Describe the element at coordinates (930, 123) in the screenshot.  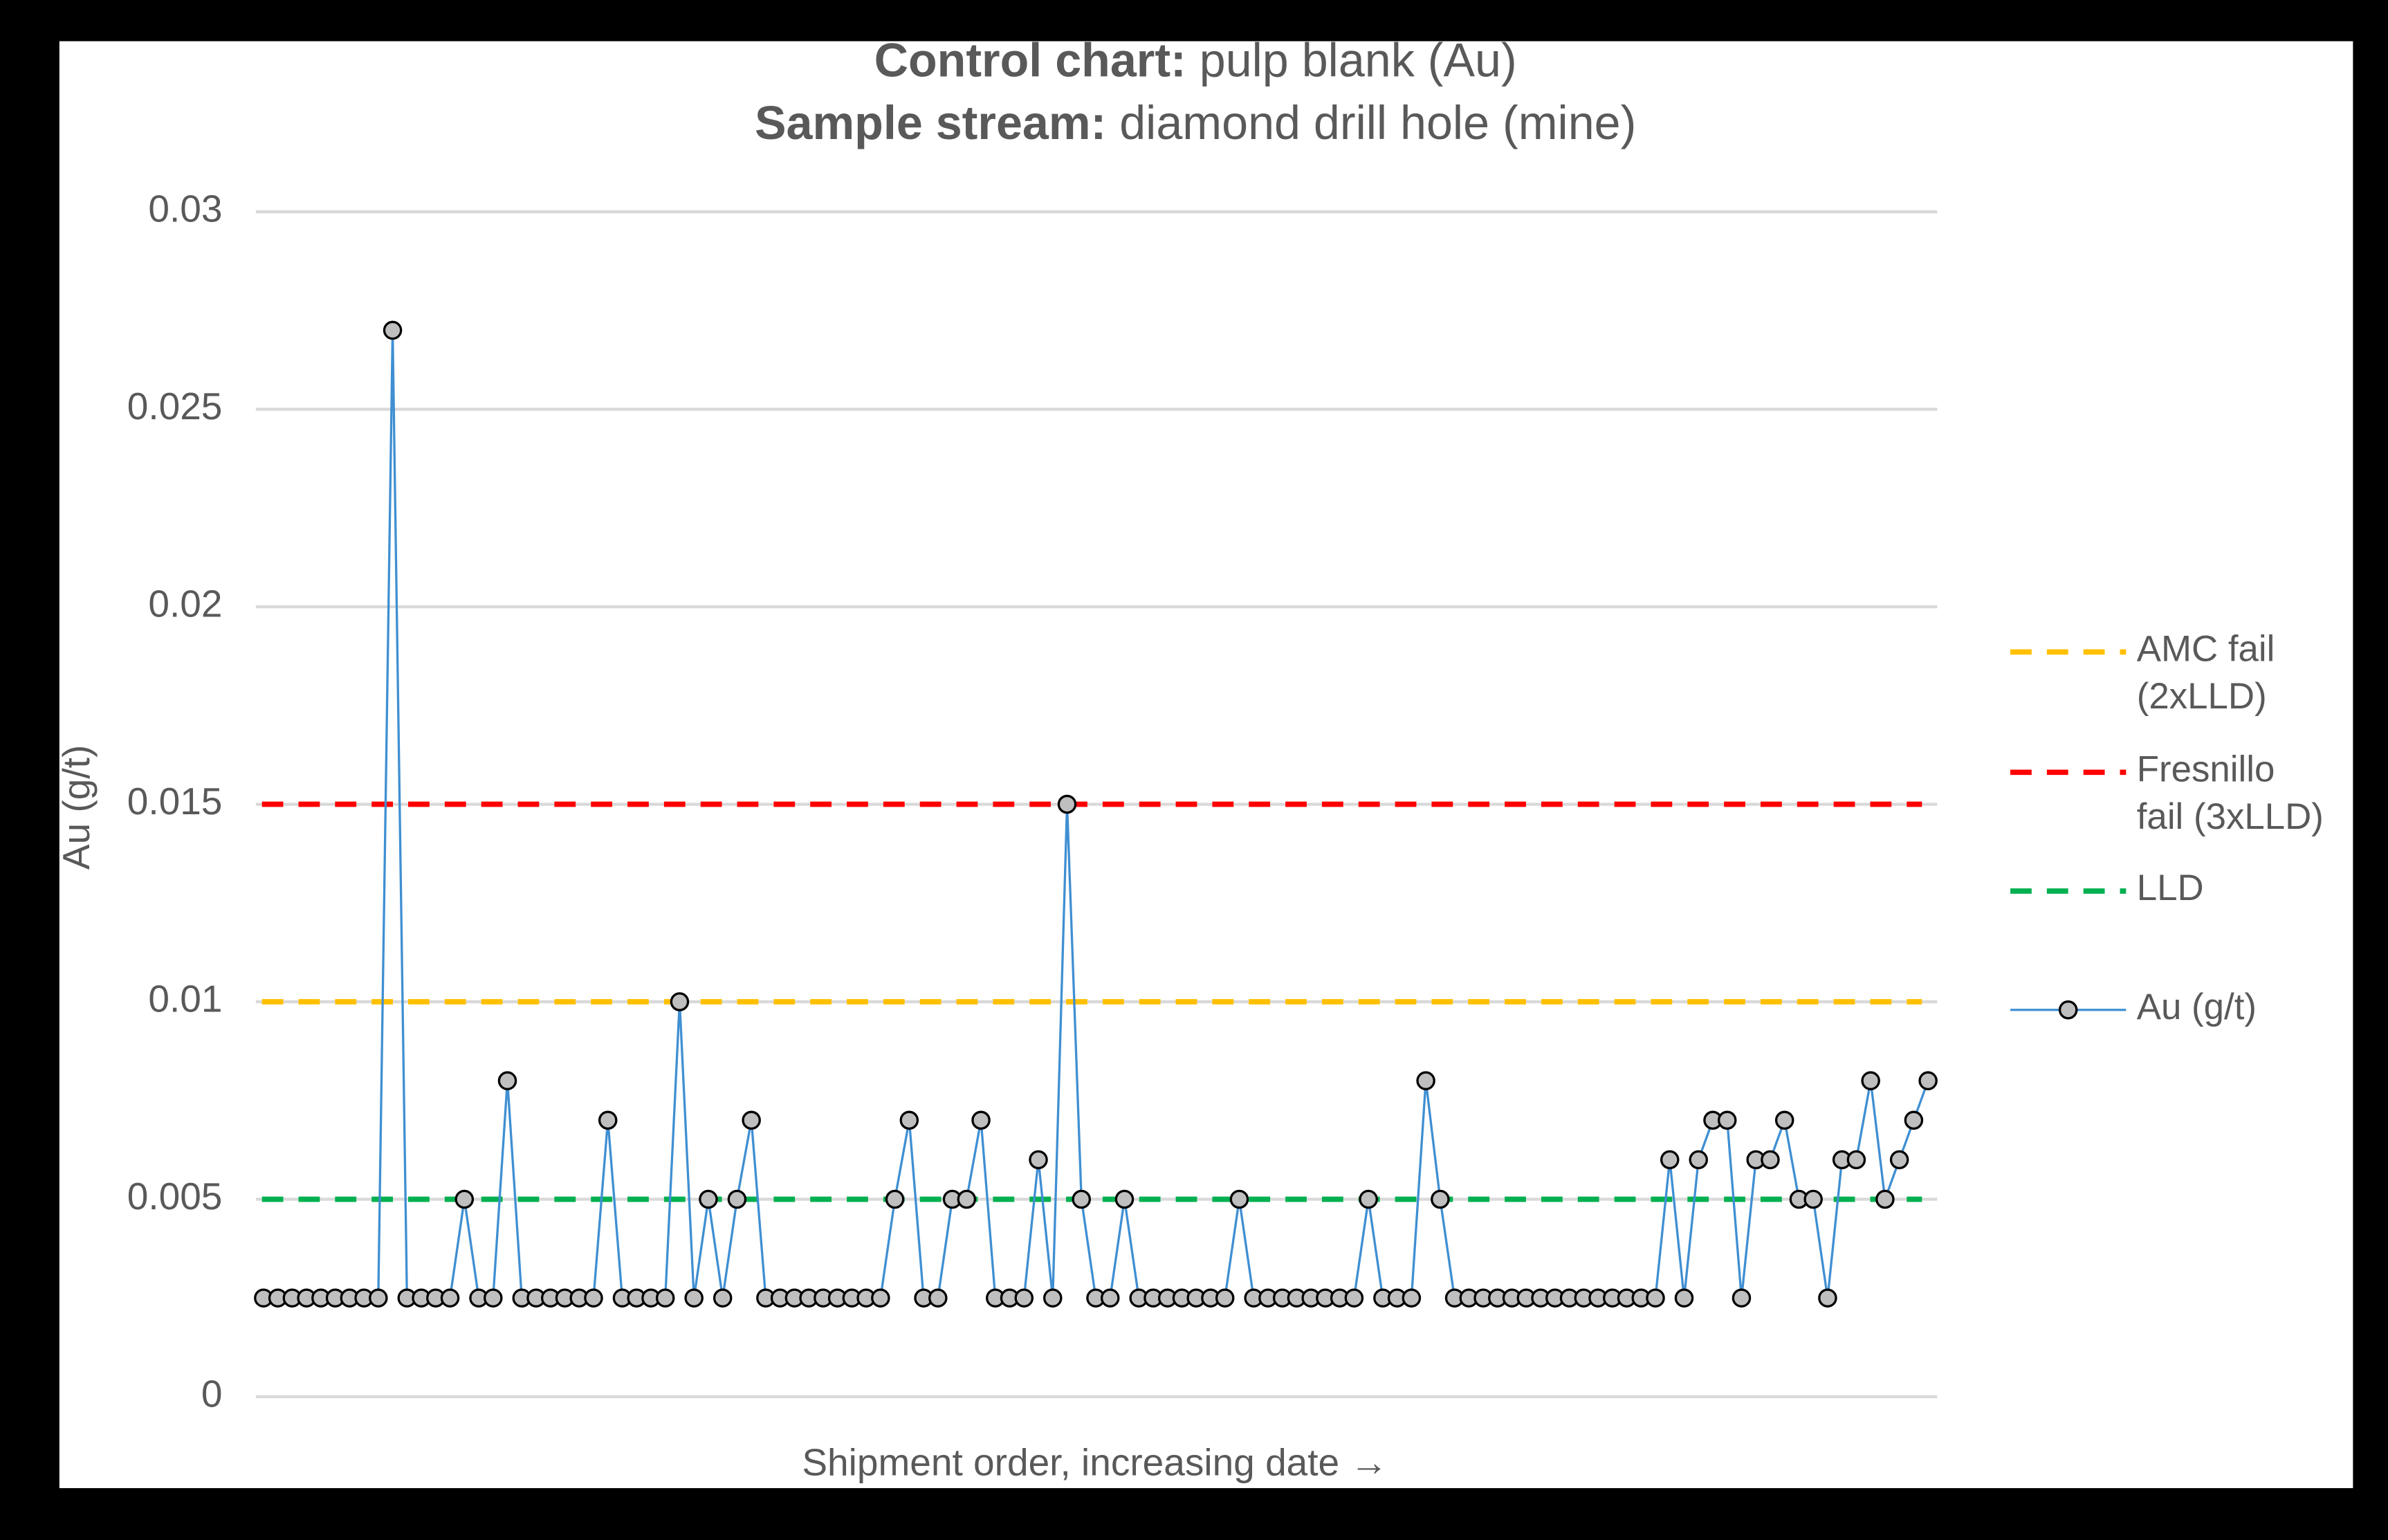
I see `title-label: Sample stream:` at that location.